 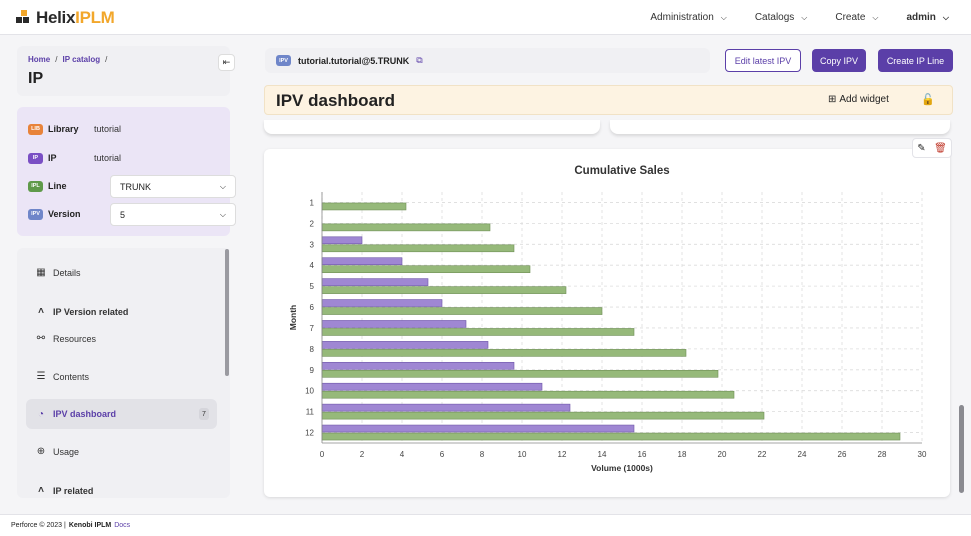 What do you see at coordinates (293, 318) in the screenshot?
I see `y-axis-label: Month` at bounding box center [293, 318].